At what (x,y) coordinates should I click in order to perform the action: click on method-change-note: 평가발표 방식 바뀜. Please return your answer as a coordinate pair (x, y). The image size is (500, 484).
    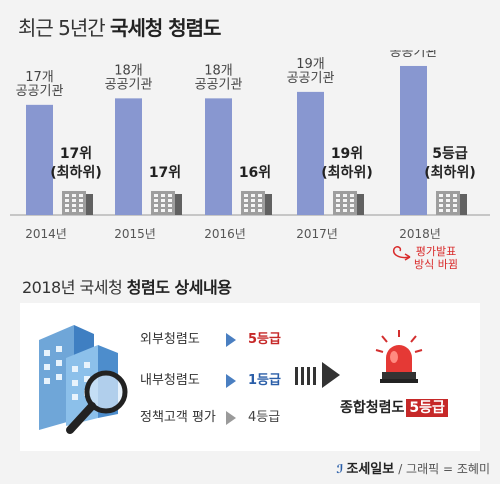
    Looking at the image, I should click on (436, 258).